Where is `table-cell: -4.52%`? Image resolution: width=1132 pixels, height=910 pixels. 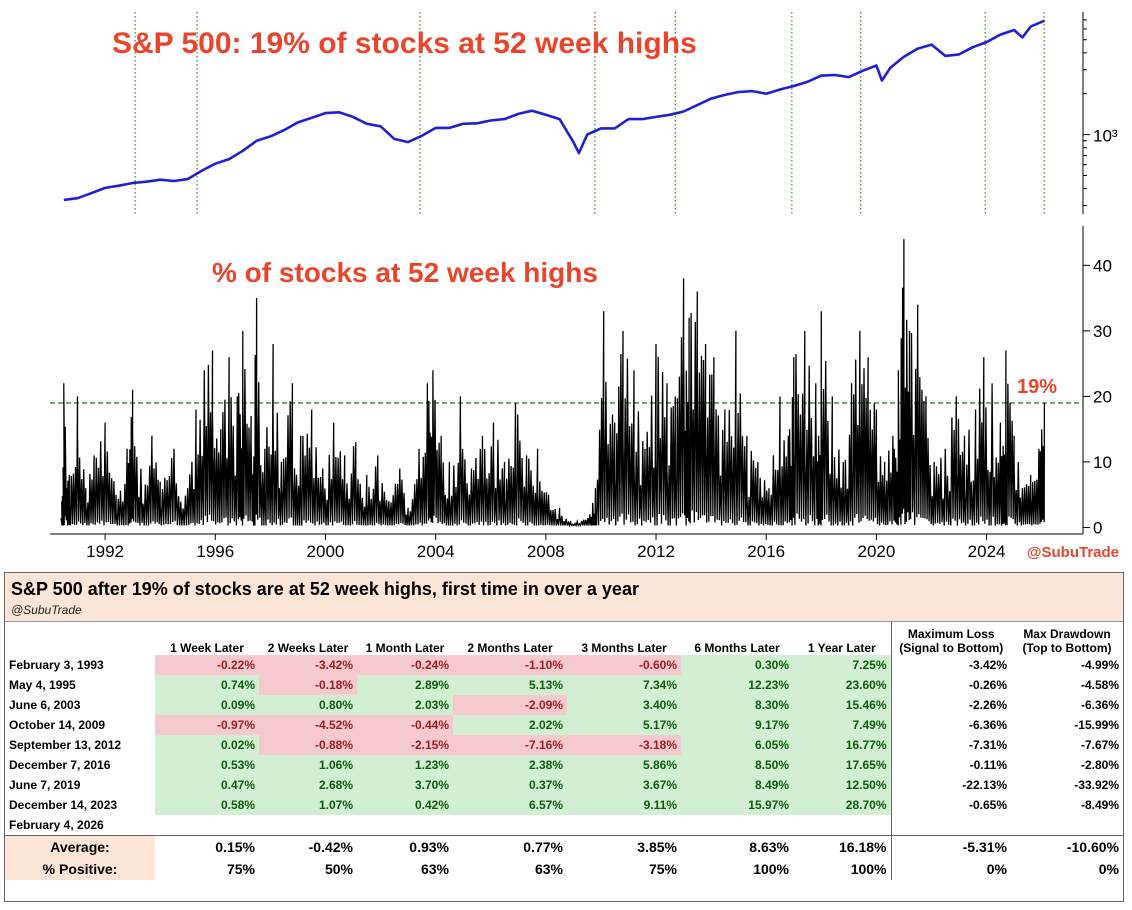 table-cell: -4.52% is located at coordinates (308, 725).